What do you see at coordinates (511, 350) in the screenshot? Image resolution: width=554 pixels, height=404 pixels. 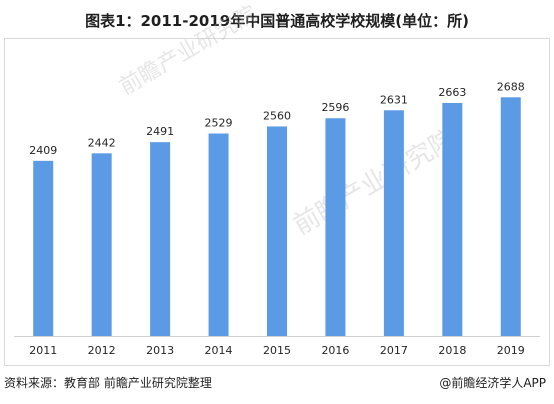 I see `x-tick-label: 2019` at bounding box center [511, 350].